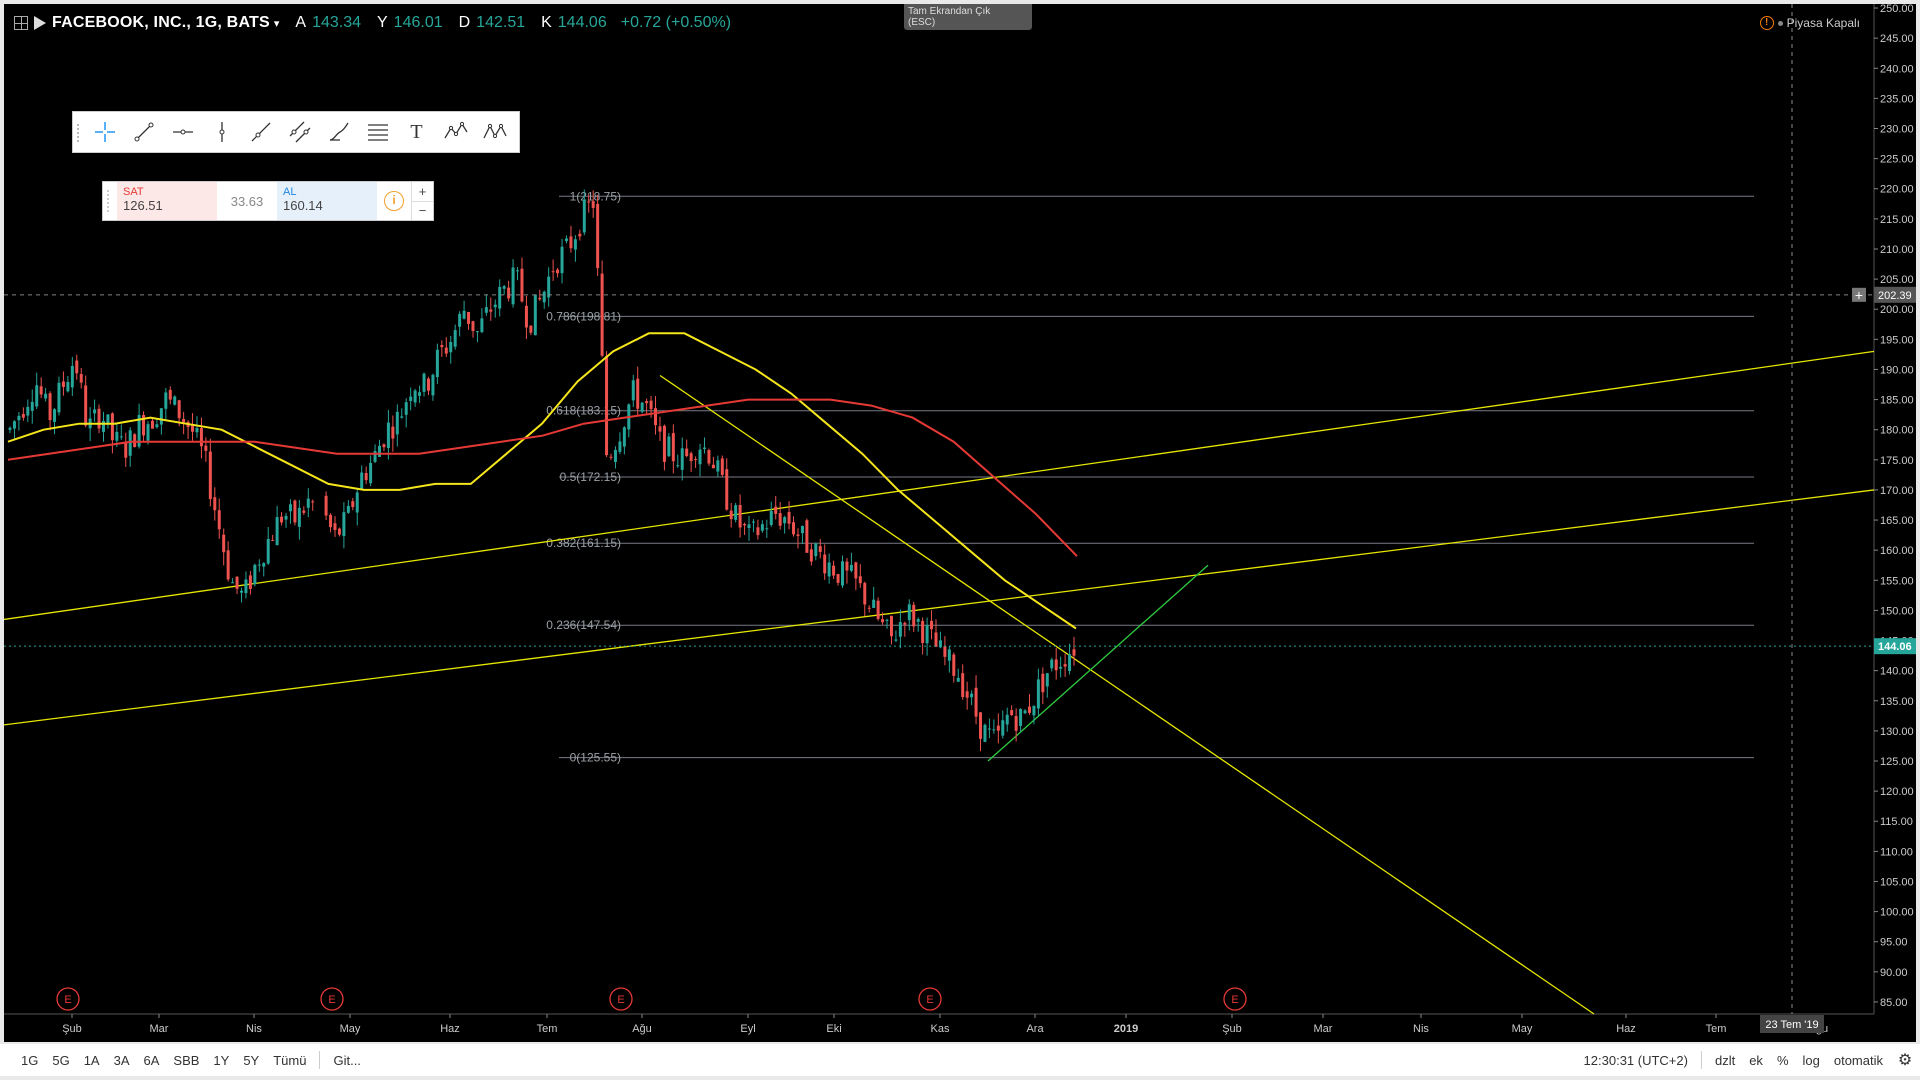 The height and width of the screenshot is (1080, 1920). I want to click on info-button: i, so click(394, 201).